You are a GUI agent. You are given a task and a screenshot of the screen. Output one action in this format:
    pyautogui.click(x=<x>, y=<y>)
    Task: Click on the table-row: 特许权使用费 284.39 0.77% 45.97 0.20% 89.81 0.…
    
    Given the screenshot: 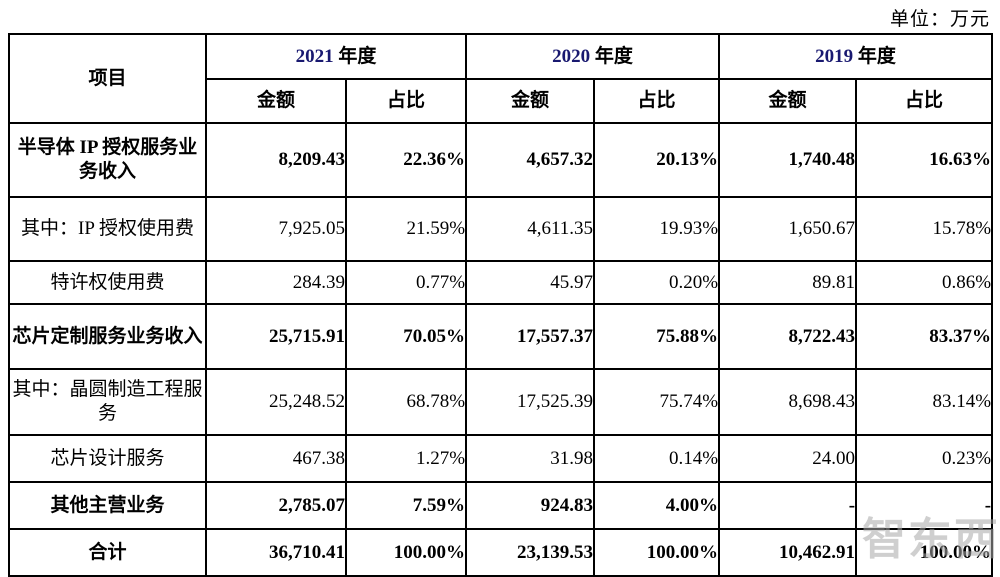 What is the action you would take?
    pyautogui.click(x=501, y=282)
    